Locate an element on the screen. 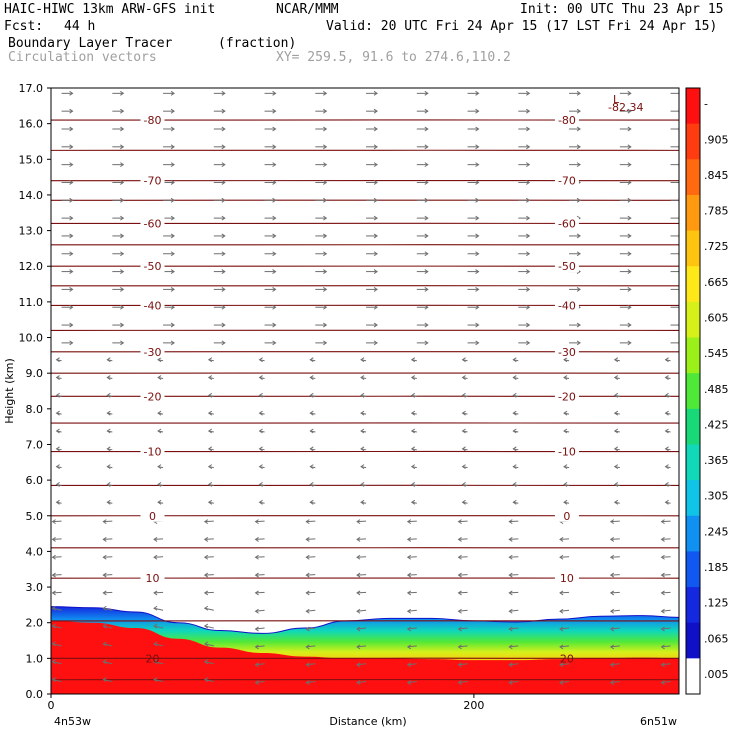  colorbar-frame is located at coordinates (693, 391).